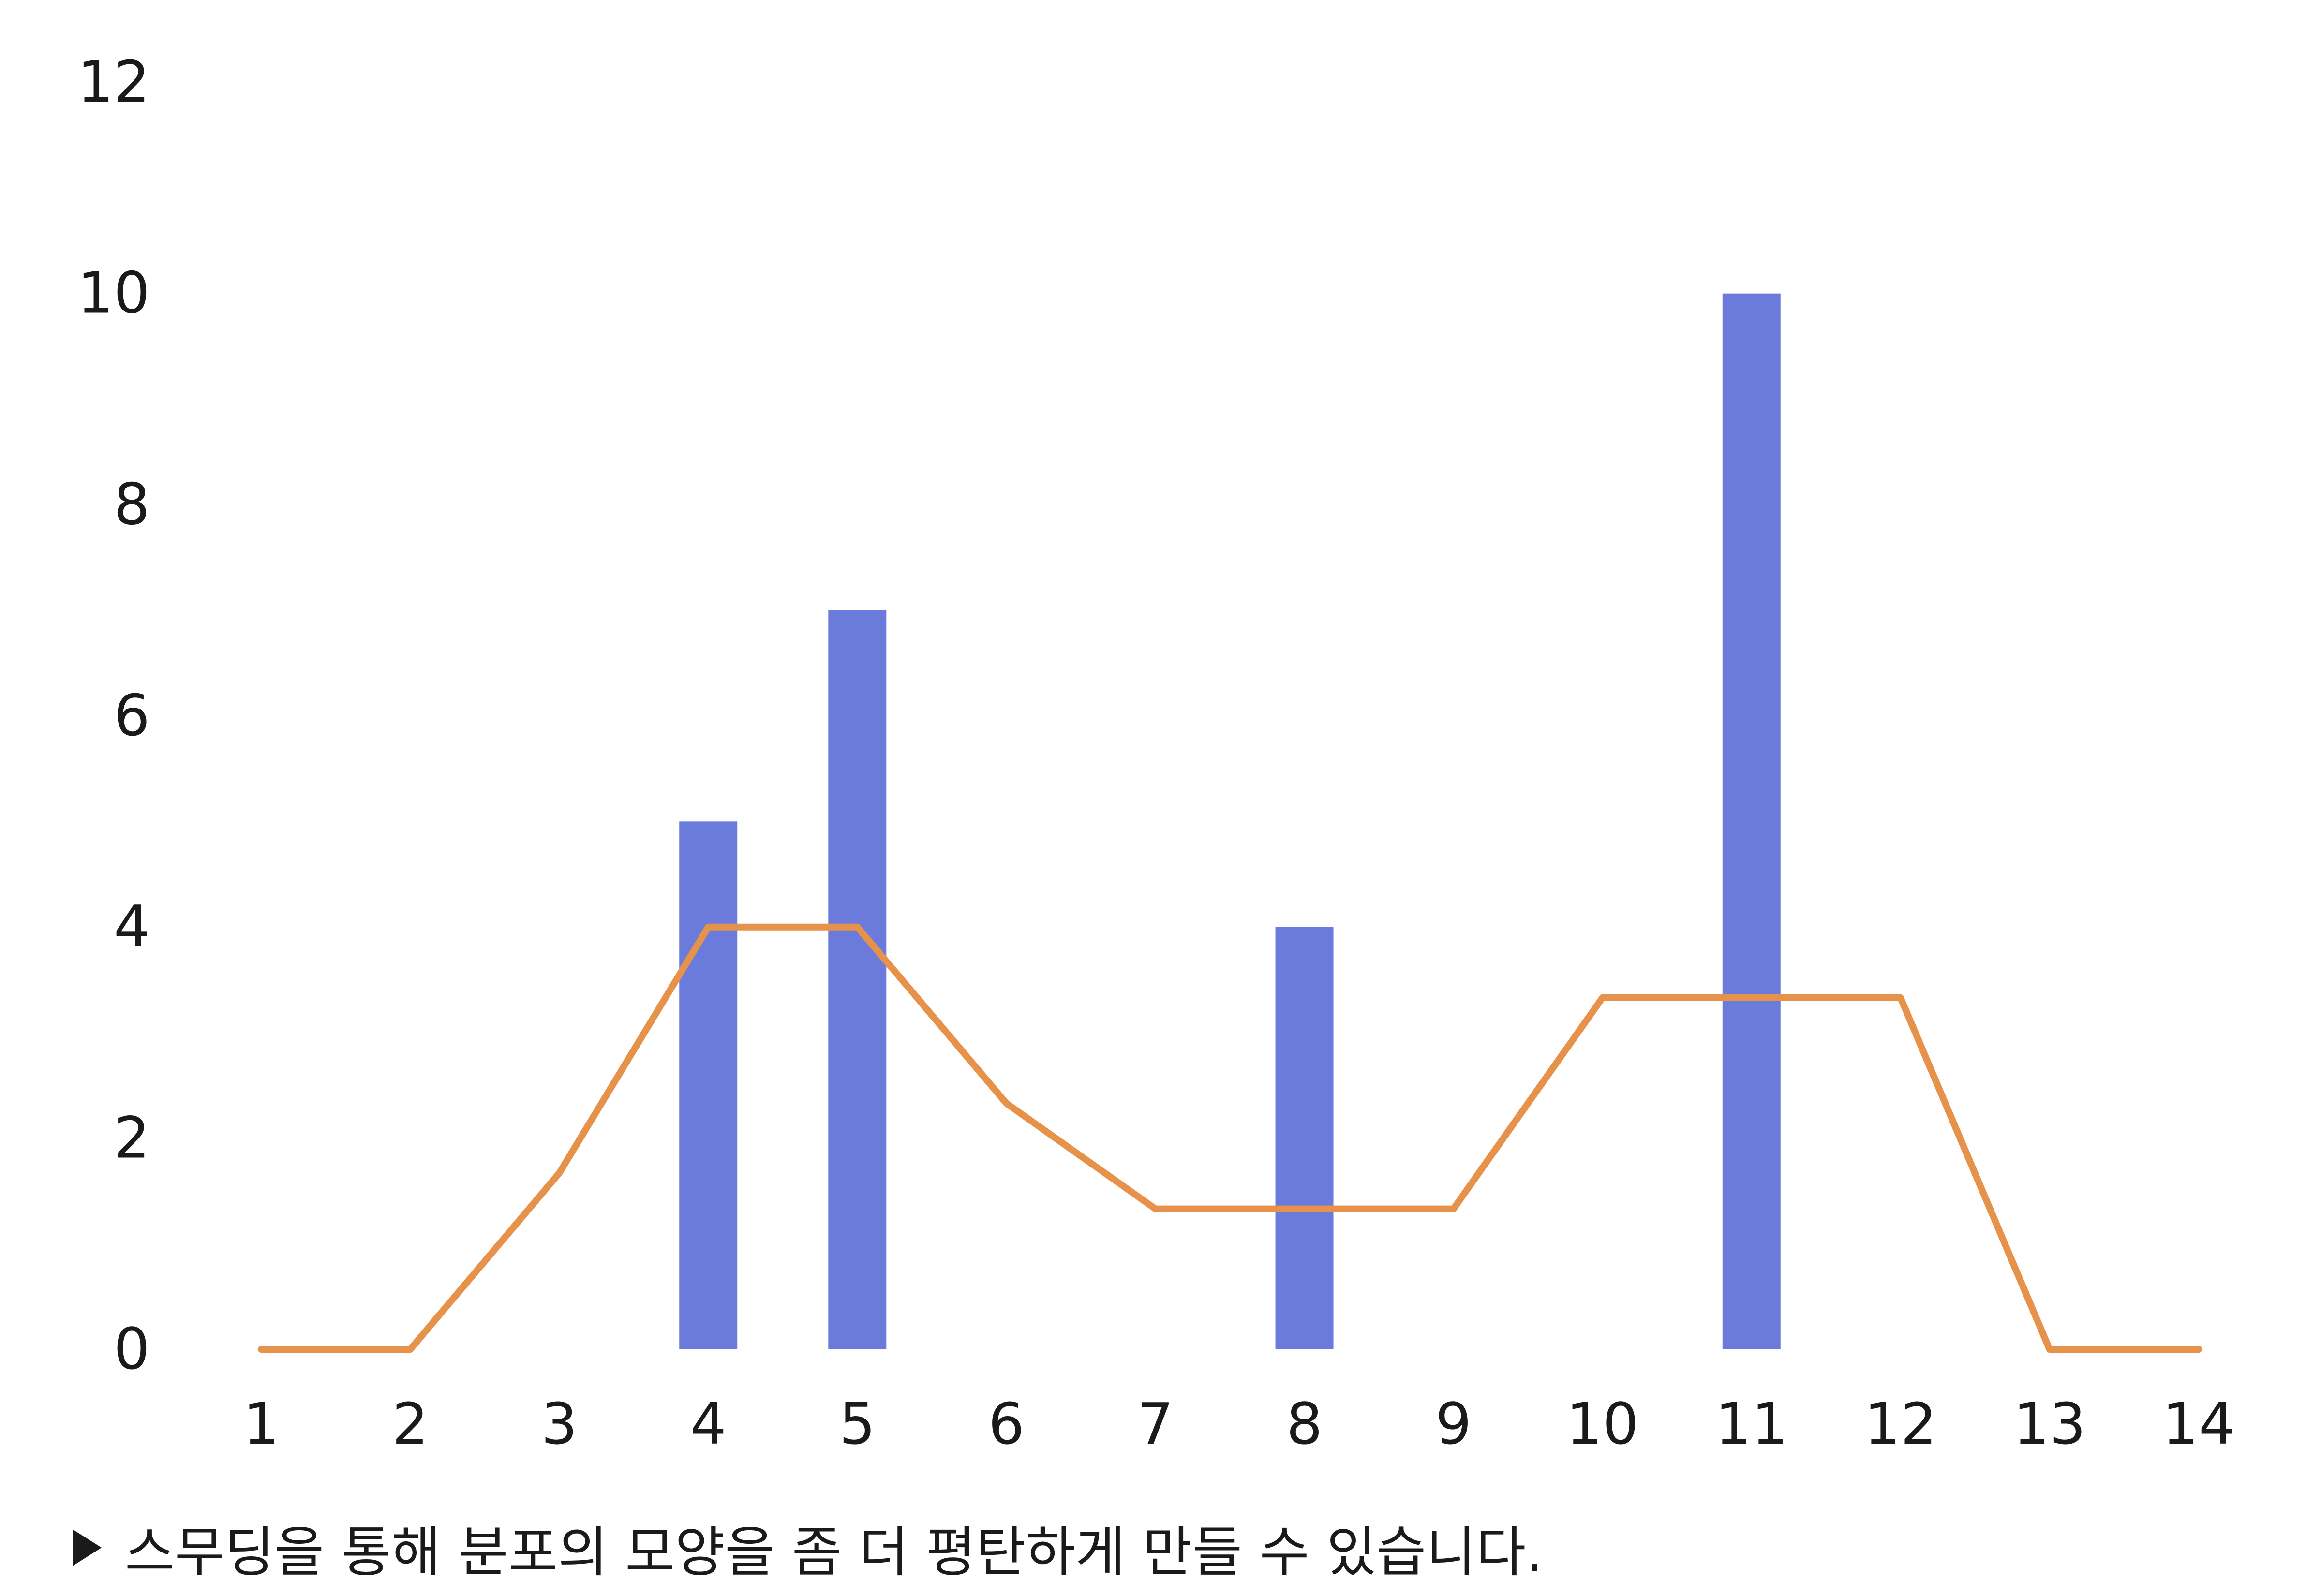  What do you see at coordinates (132, 926) in the screenshot?
I see `y-tick-label: 4` at bounding box center [132, 926].